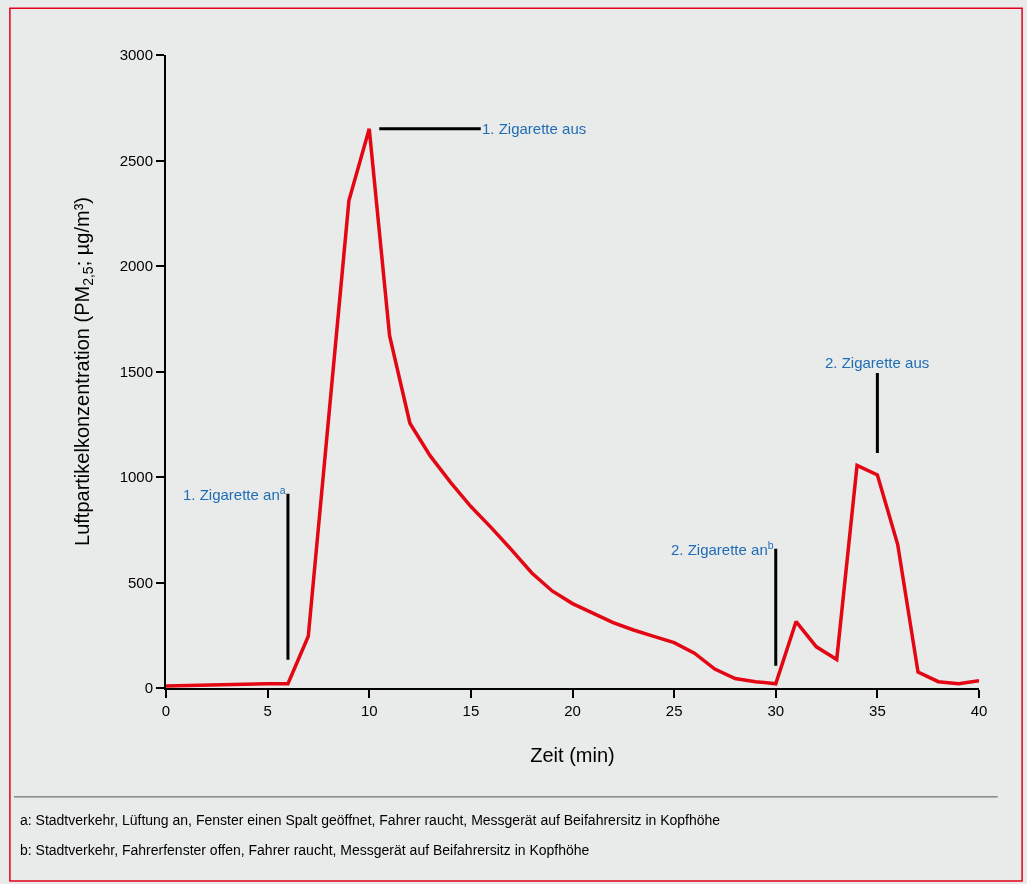 The image size is (1027, 884). What do you see at coordinates (136, 371) in the screenshot?
I see `y-tick-label: 1500` at bounding box center [136, 371].